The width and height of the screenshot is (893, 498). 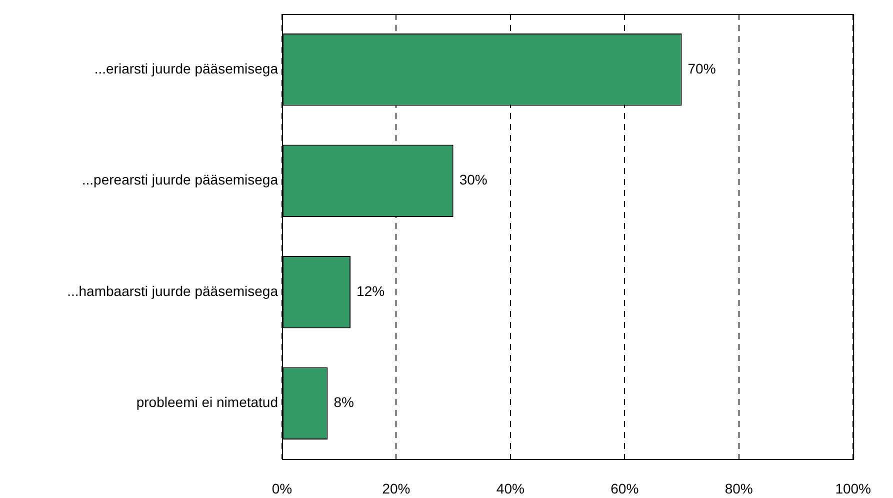 I want to click on y-tick-label: ...eriarsti juurde pääsemisega, so click(x=186, y=68).